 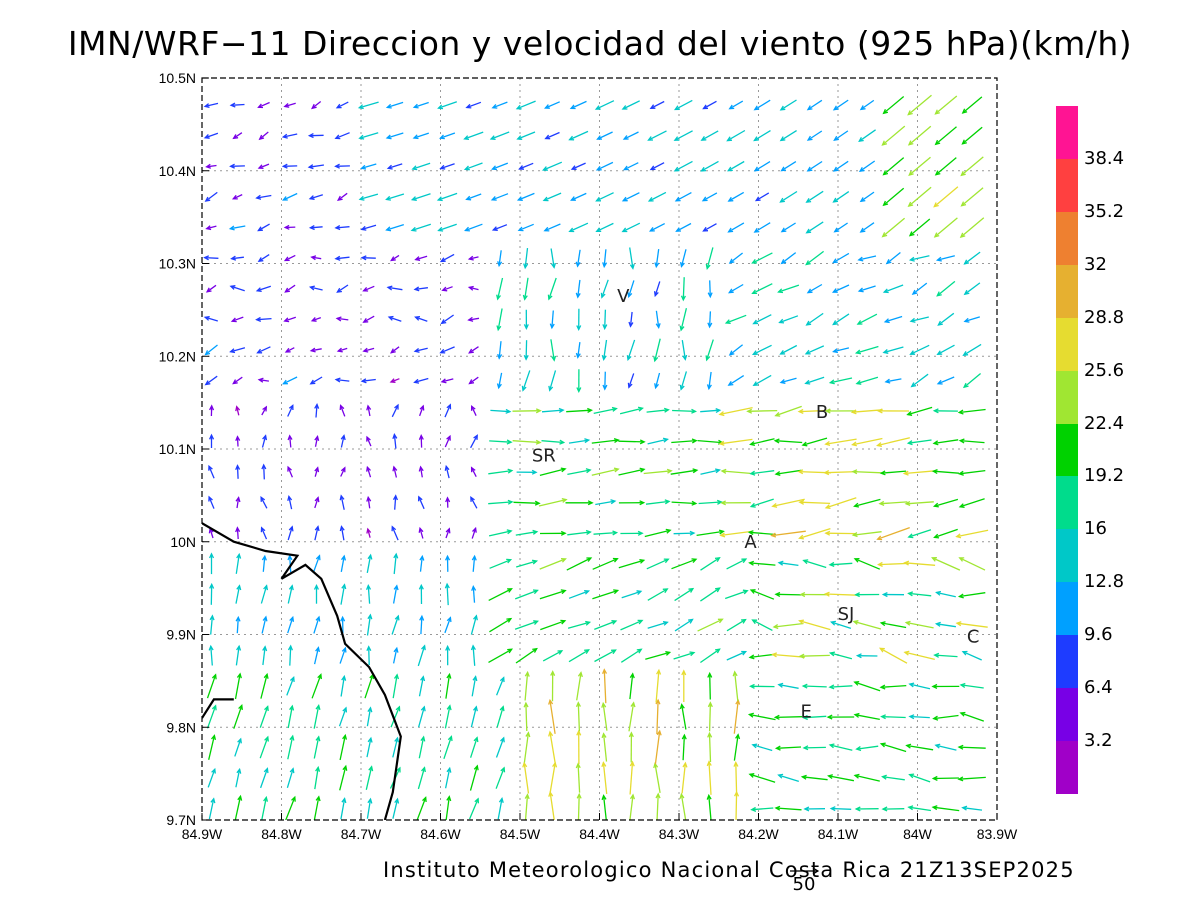 What do you see at coordinates (1104, 582) in the screenshot?
I see `colorbar-label: 12.8` at bounding box center [1104, 582].